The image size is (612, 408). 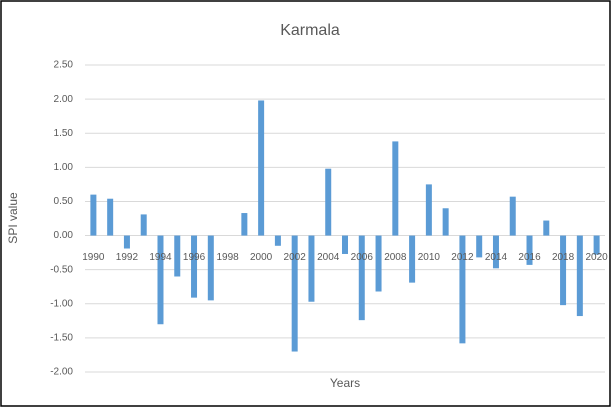 What do you see at coordinates (64, 99) in the screenshot?
I see `y-tick-label: 2.00` at bounding box center [64, 99].